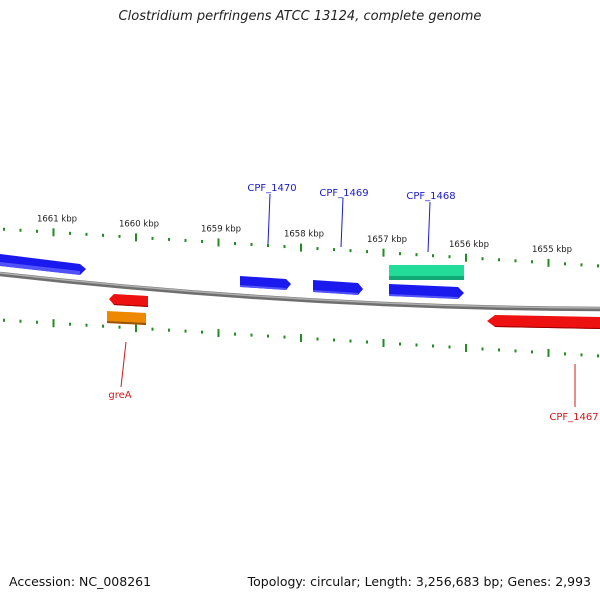  What do you see at coordinates (387, 240) in the screenshot?
I see `scale-label: 1657 kbp` at bounding box center [387, 240].